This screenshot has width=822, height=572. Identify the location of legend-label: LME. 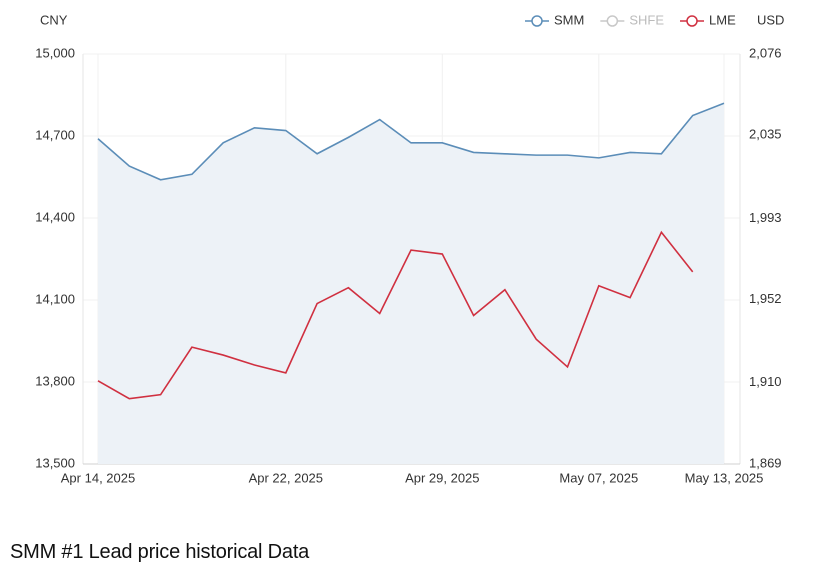
(722, 19).